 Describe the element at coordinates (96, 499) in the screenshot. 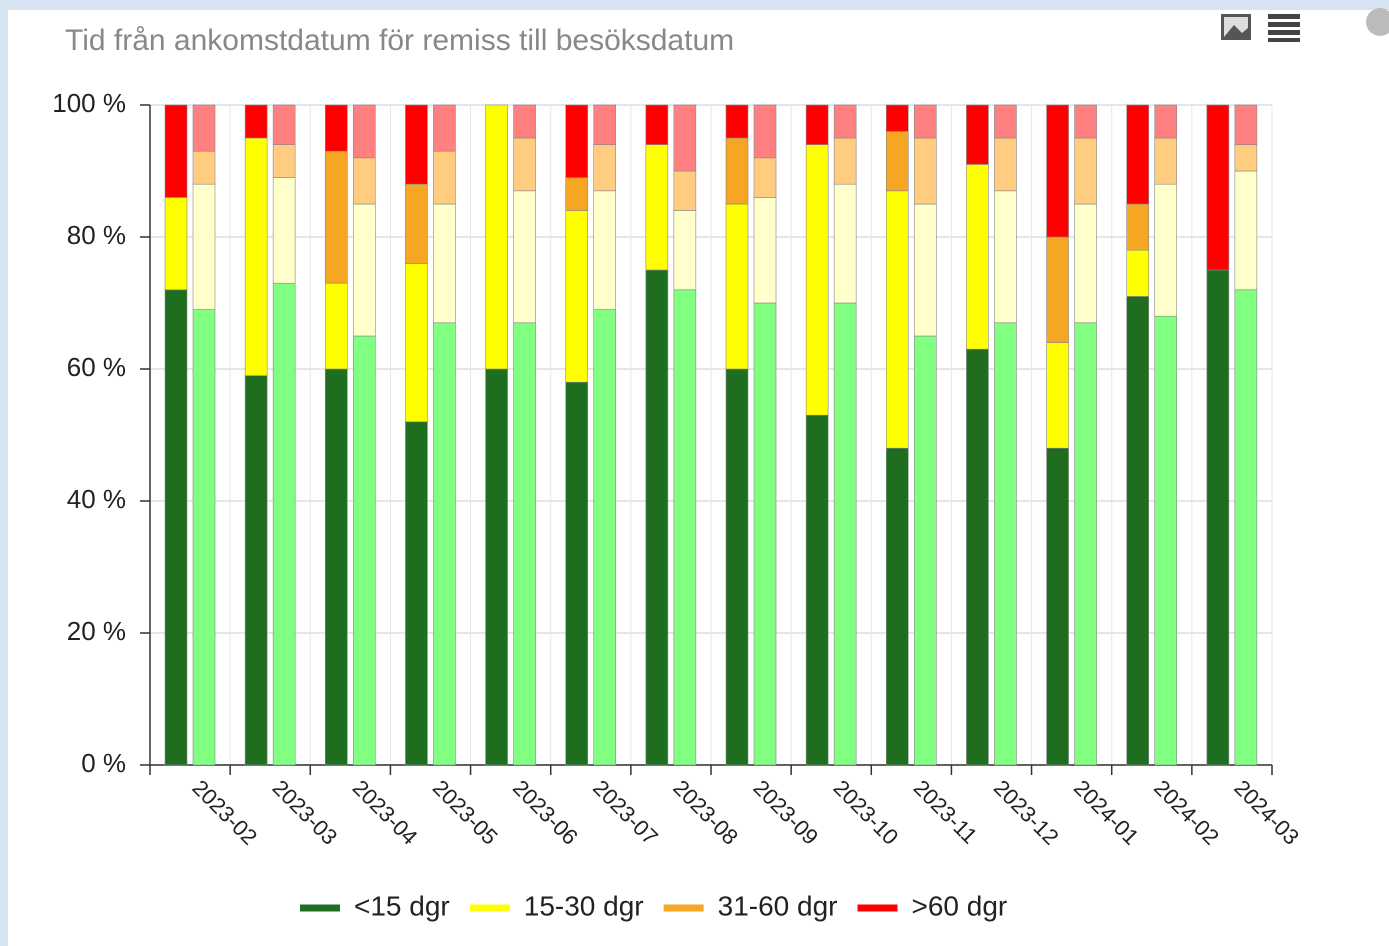

I see `y-tick-label: 40 %` at that location.